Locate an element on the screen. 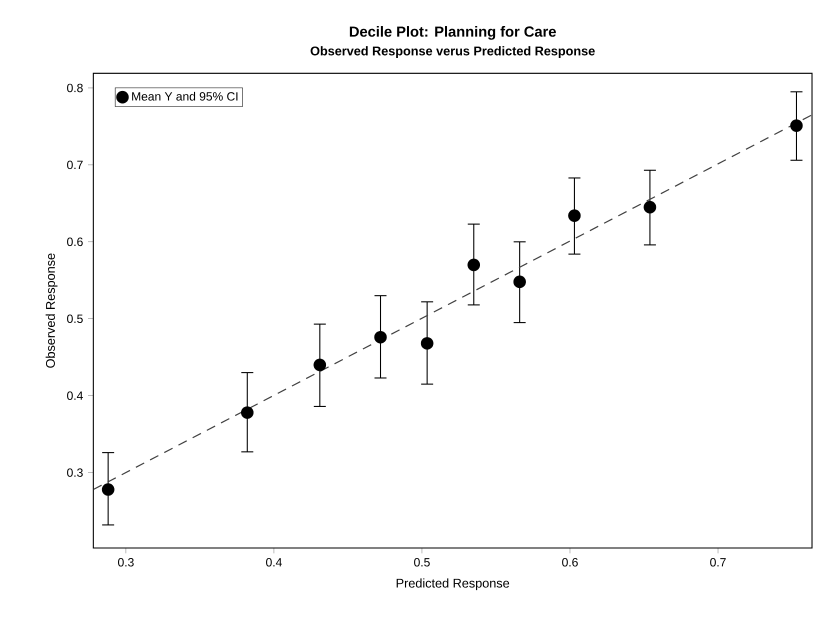 The image size is (816, 618). y-tick-label: 0.5 is located at coordinates (75, 318).